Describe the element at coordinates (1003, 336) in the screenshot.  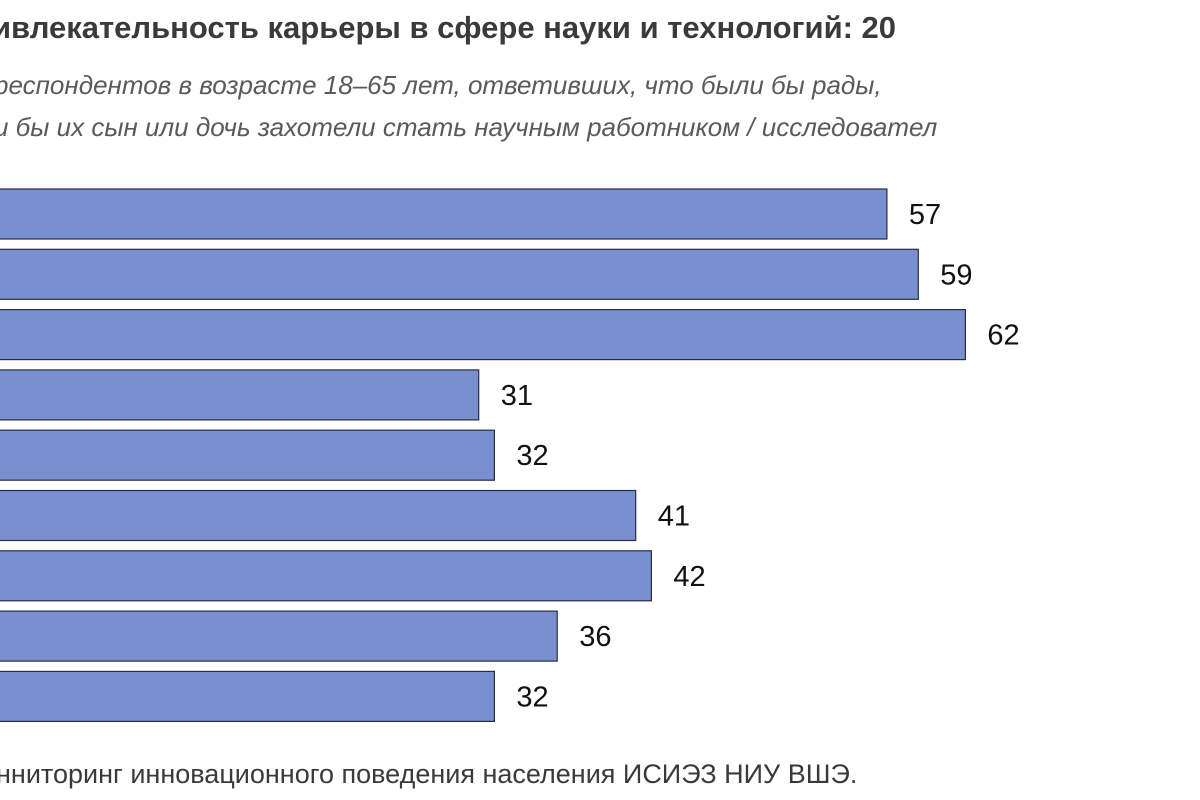
I see `data-label-3: 62` at that location.